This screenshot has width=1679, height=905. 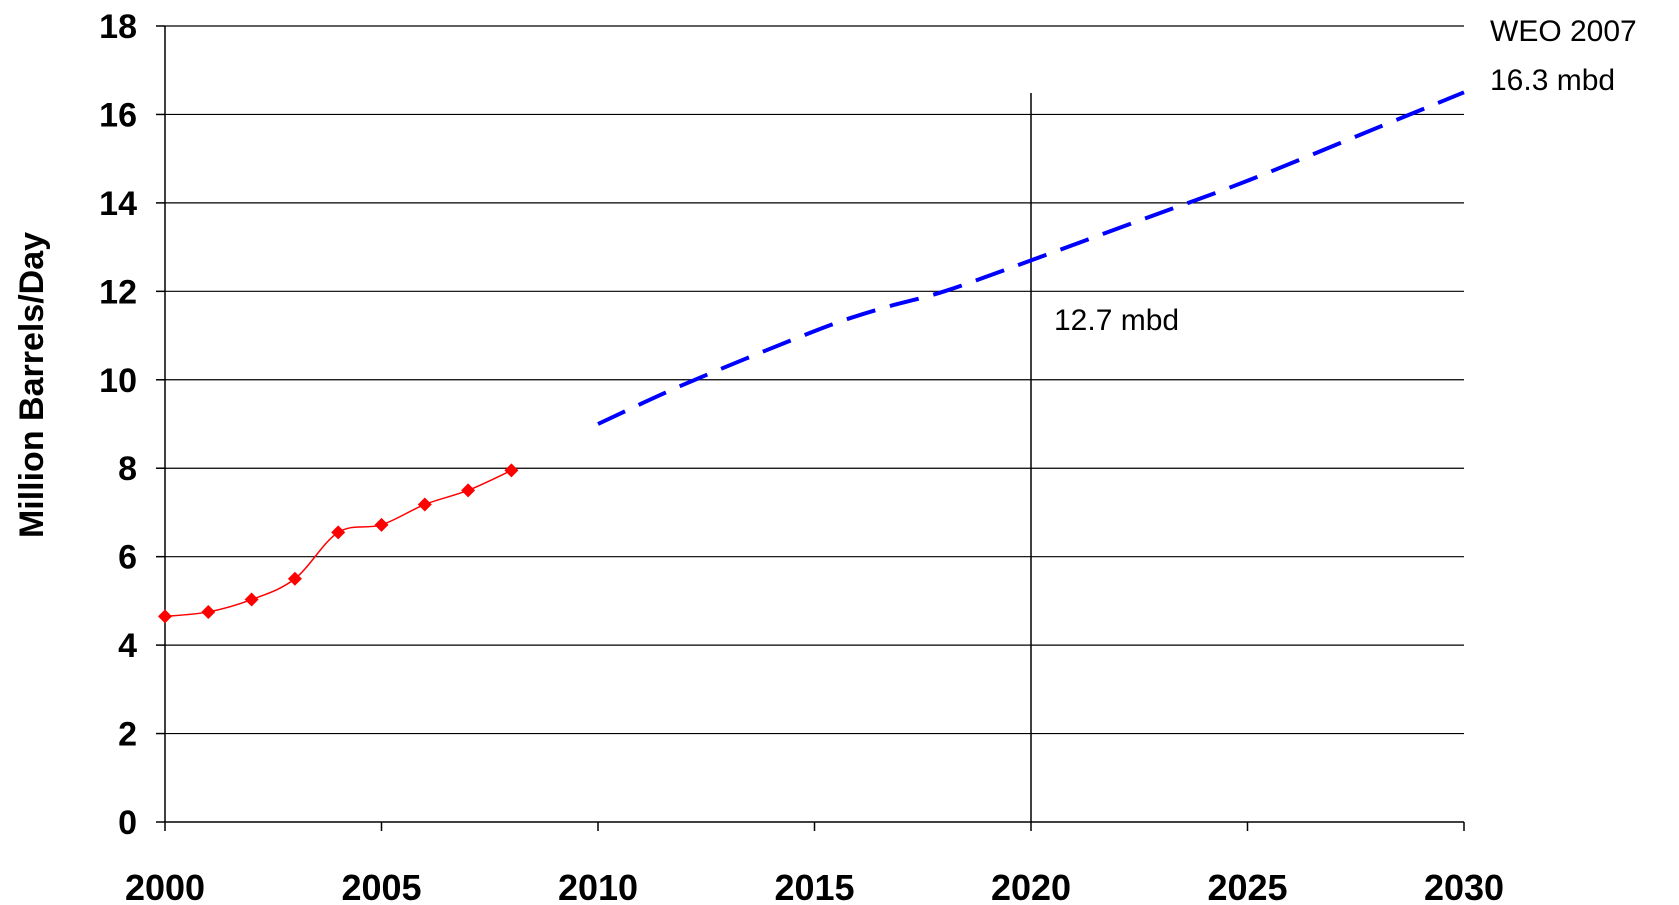 I want to click on series-0-point-2002, so click(x=251, y=599).